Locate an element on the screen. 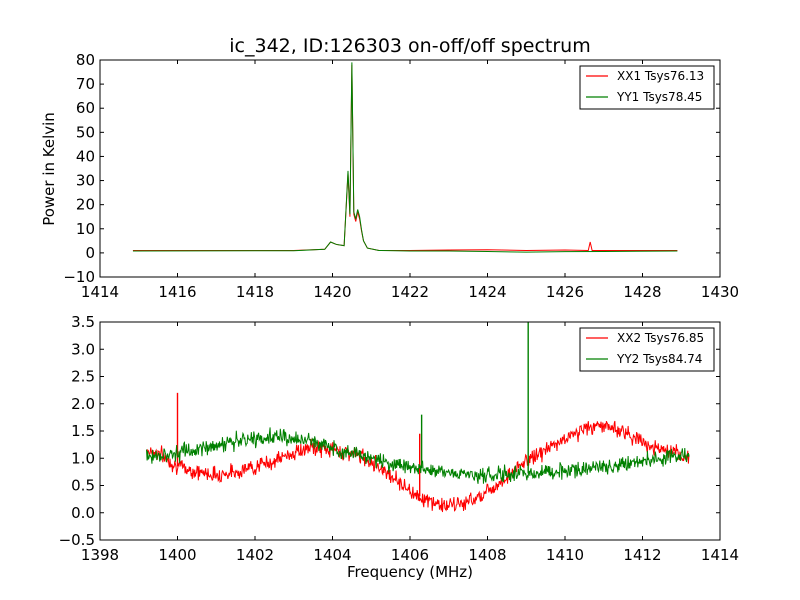 This screenshot has width=800, height=600. y-tick-label: 3.5 is located at coordinates (83, 322).